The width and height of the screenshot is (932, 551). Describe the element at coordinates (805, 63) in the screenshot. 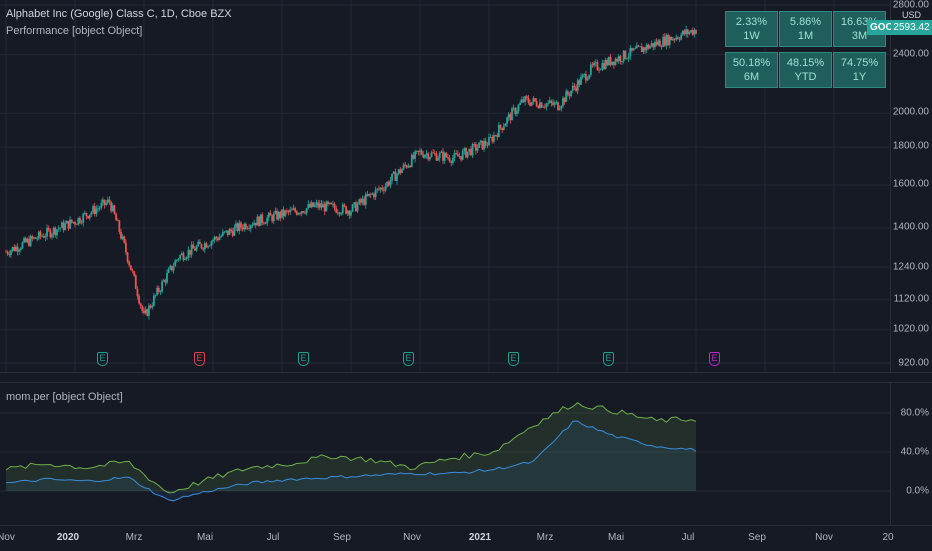

I see `perf-value: 48.15%` at that location.